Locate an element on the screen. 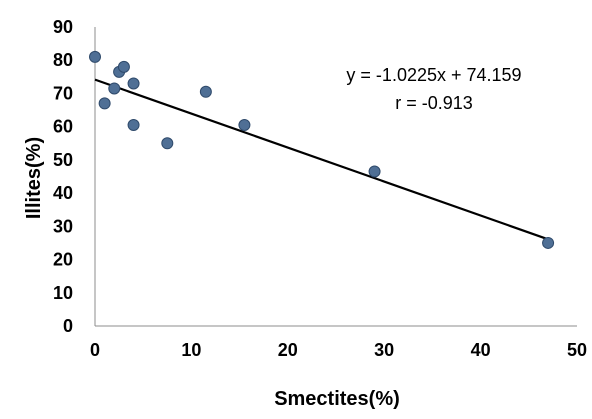 Image resolution: width=592 pixels, height=419 pixels. x-tick-label: 30 is located at coordinates (384, 350).